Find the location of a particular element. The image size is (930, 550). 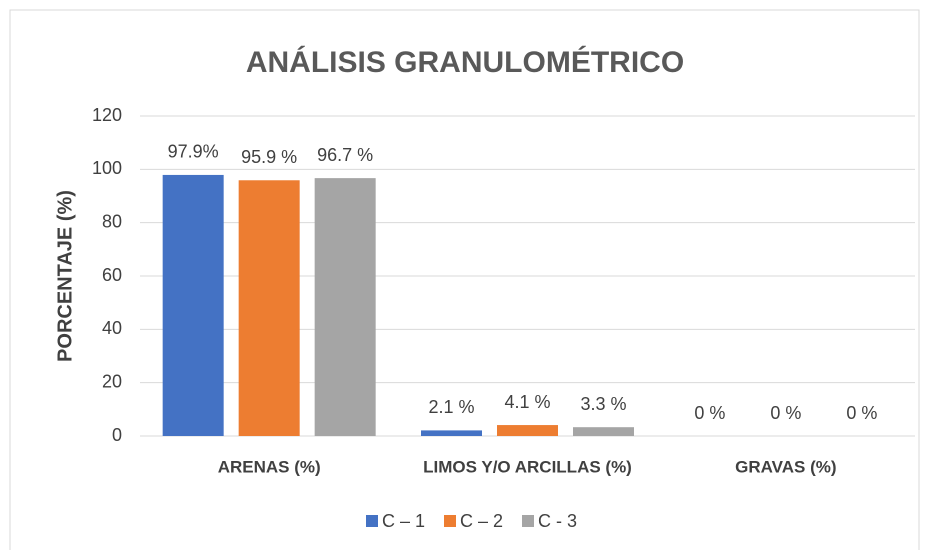

x-tick-label: ARENAS (%) is located at coordinates (269, 466).